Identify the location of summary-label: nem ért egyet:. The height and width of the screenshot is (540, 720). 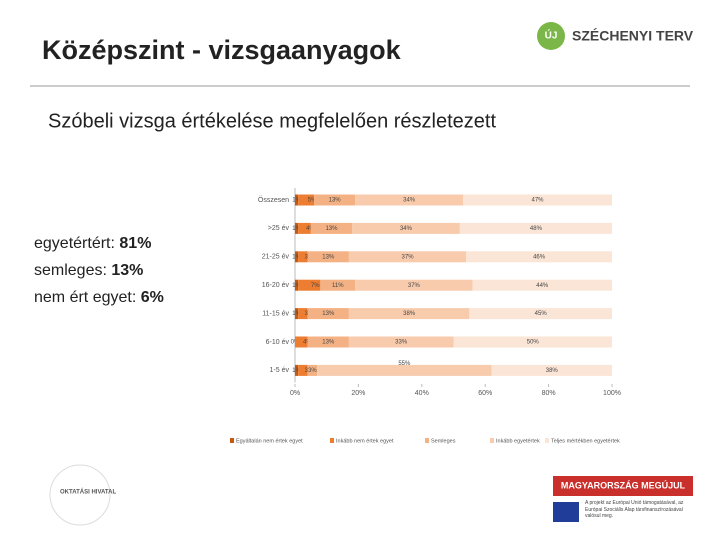
(85, 297).